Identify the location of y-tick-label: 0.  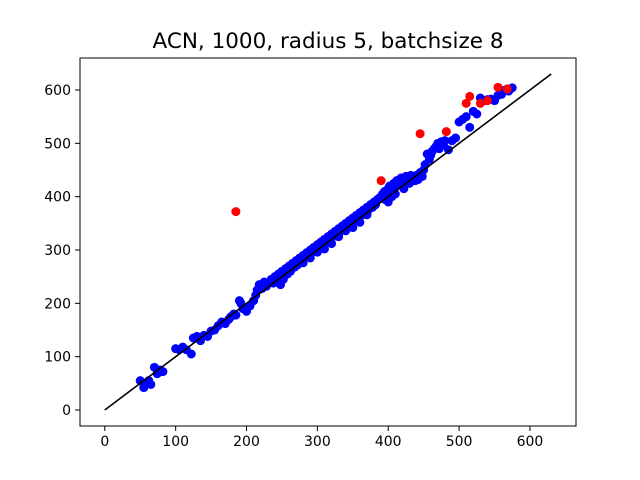
(66, 411).